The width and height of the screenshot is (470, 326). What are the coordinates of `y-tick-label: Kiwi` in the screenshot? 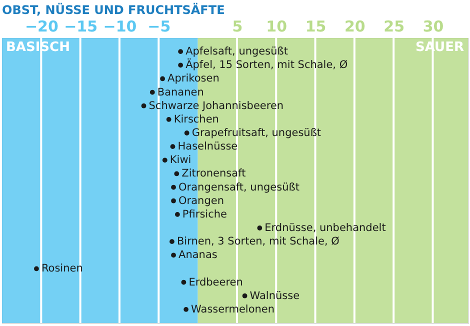 It's located at (181, 160).